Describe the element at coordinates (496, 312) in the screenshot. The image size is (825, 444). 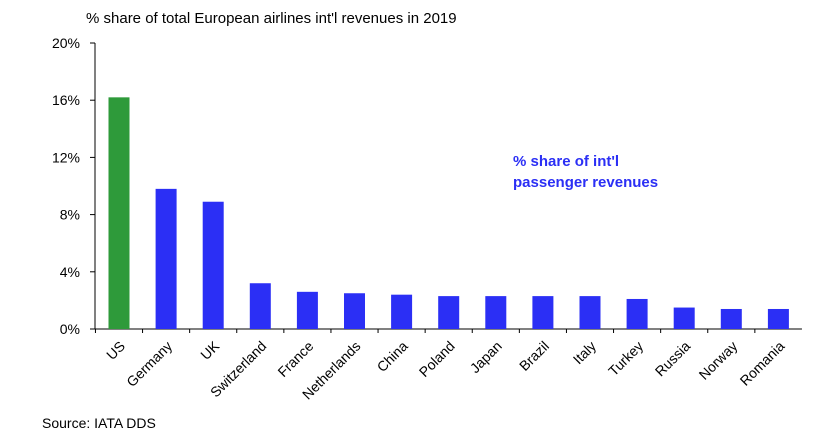
I see `bar-japan` at that location.